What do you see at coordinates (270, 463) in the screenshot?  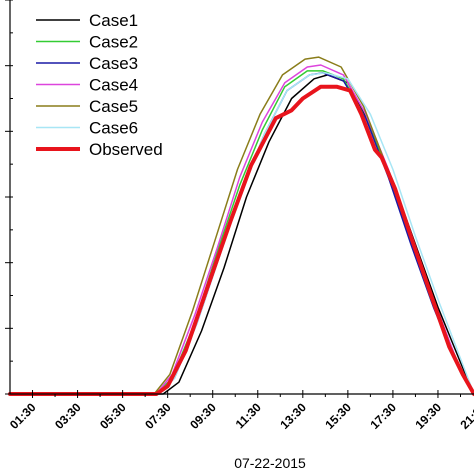 I see `x-axis-title: 07-22-2015` at bounding box center [270, 463].